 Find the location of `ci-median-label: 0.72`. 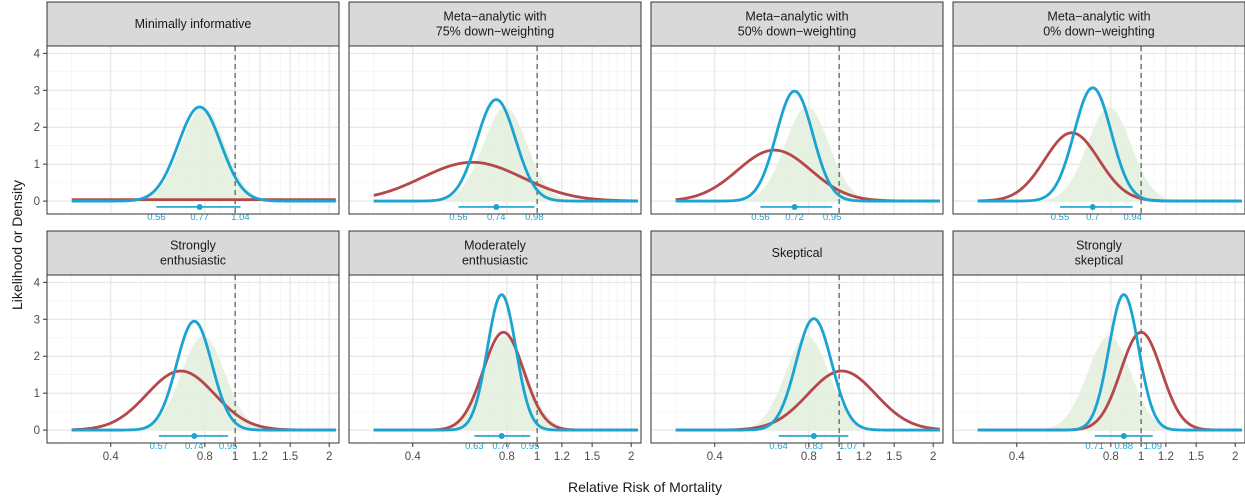

ci-median-label: 0.72 is located at coordinates (794, 217).